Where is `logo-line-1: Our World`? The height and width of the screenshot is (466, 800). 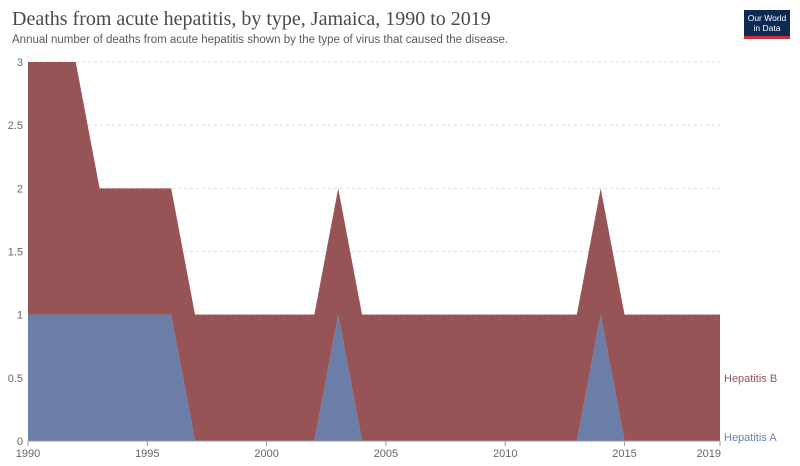 logo-line-1: Our World is located at coordinates (767, 18).